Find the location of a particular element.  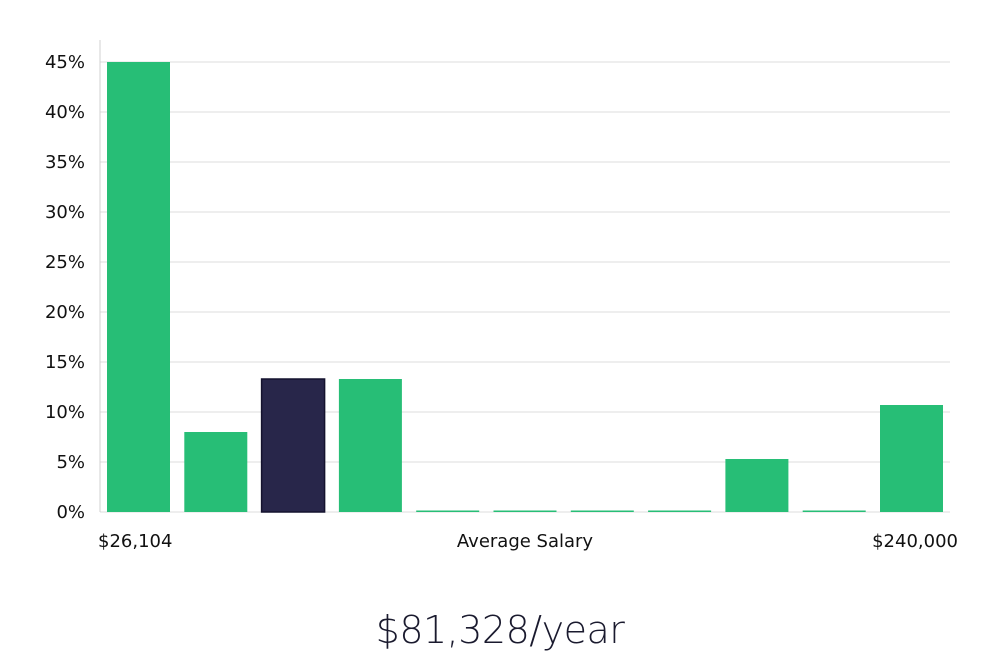

y-tick-label: 0% is located at coordinates (70, 512).